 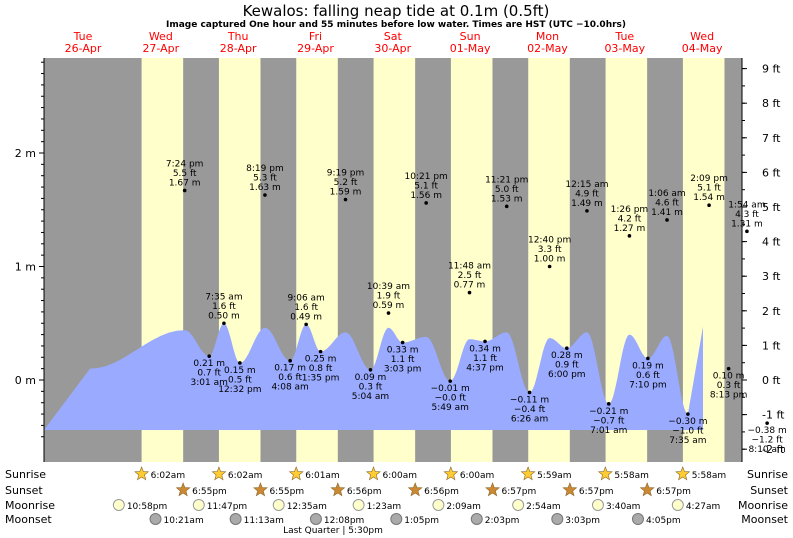 I want to click on sunset-time: 6:57pm, so click(x=596, y=492).